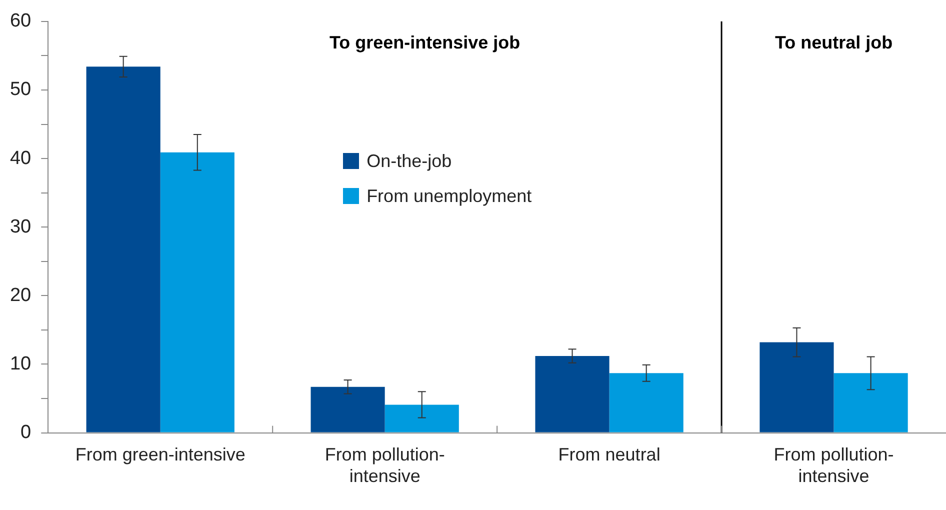  Describe the element at coordinates (21, 89) in the screenshot. I see `y-tick-label: 50` at that location.